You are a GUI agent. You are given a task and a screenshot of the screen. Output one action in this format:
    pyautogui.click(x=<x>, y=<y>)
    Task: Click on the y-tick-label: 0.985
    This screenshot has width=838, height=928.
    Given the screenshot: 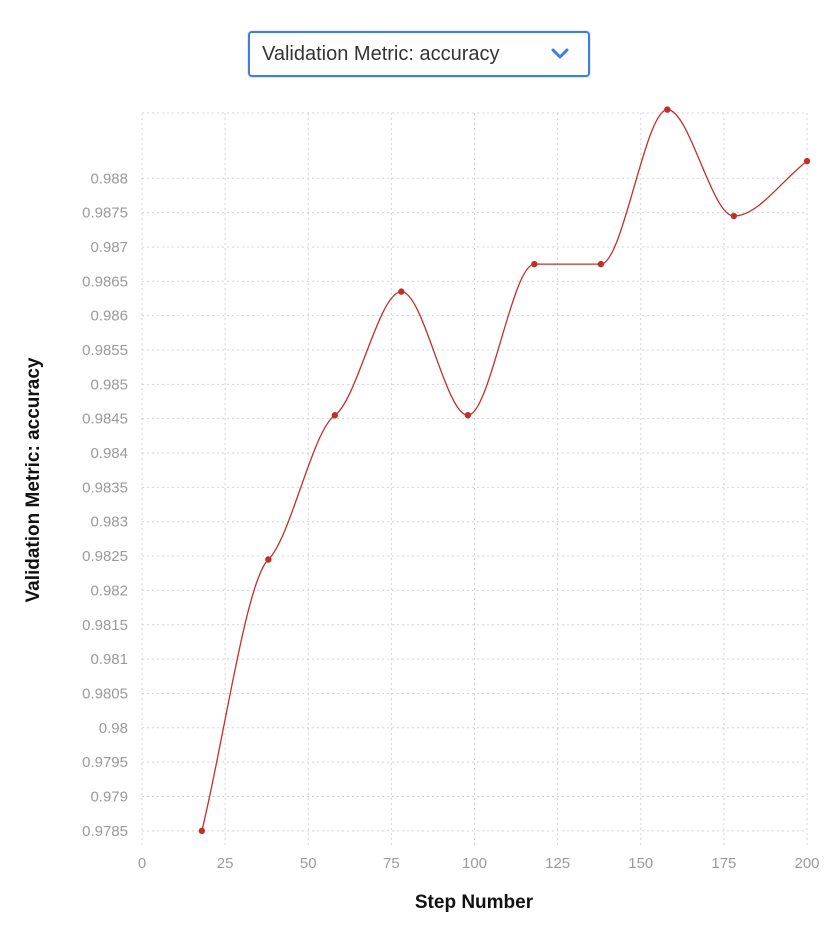 What is the action you would take?
    pyautogui.click(x=109, y=384)
    